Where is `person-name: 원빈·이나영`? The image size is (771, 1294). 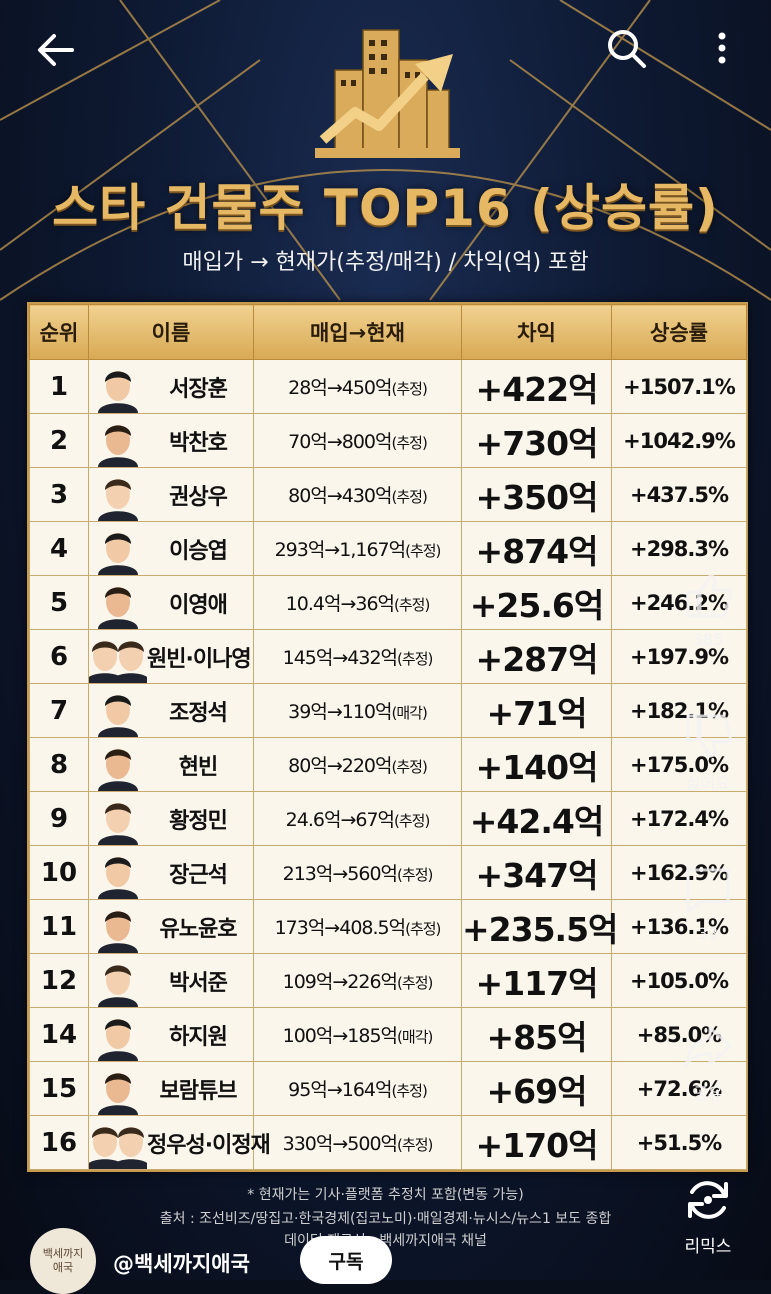
person-name: 원빈·이나영 is located at coordinates (199, 659).